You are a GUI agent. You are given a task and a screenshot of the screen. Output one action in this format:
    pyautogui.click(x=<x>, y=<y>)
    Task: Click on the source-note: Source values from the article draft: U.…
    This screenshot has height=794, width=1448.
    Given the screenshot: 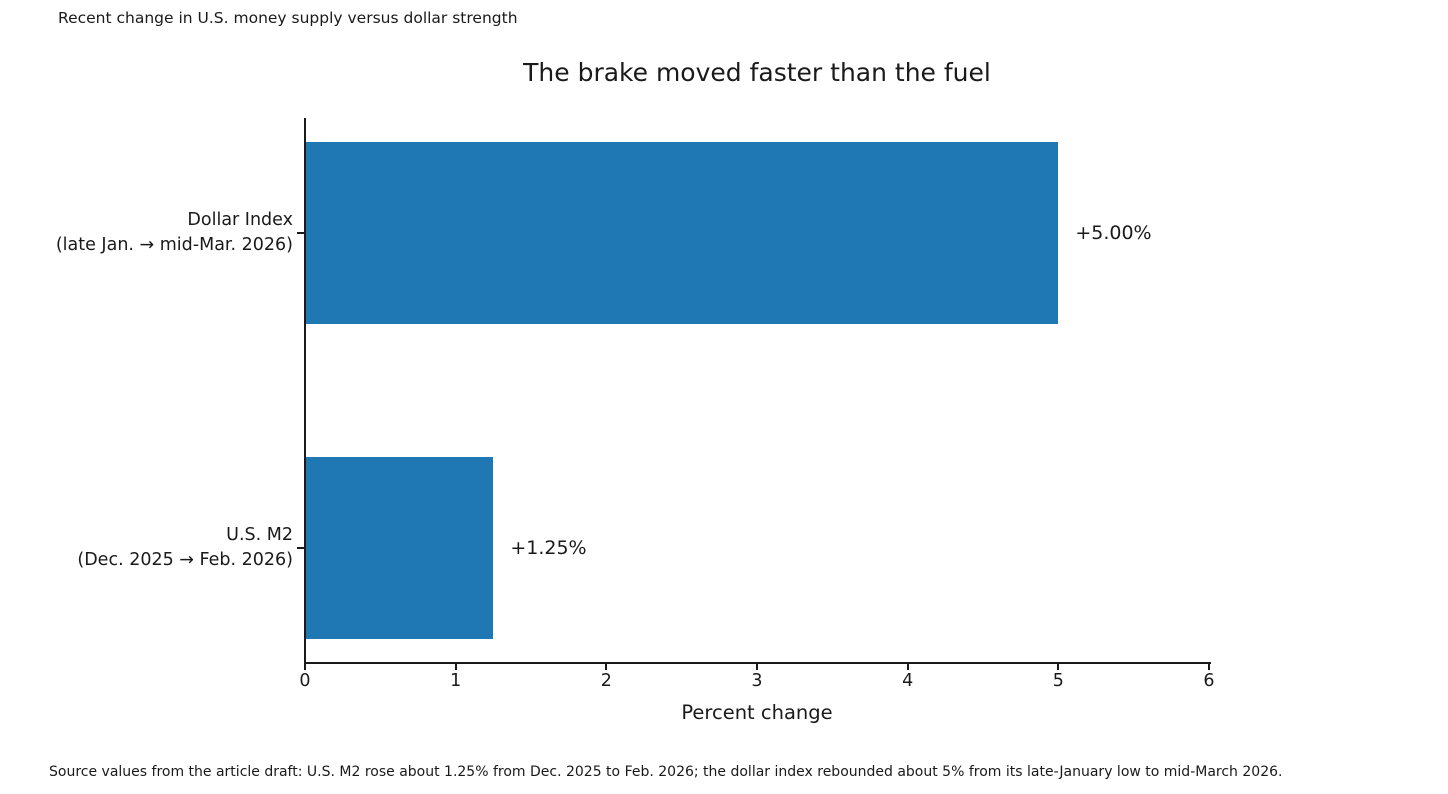 What is the action you would take?
    pyautogui.click(x=666, y=772)
    